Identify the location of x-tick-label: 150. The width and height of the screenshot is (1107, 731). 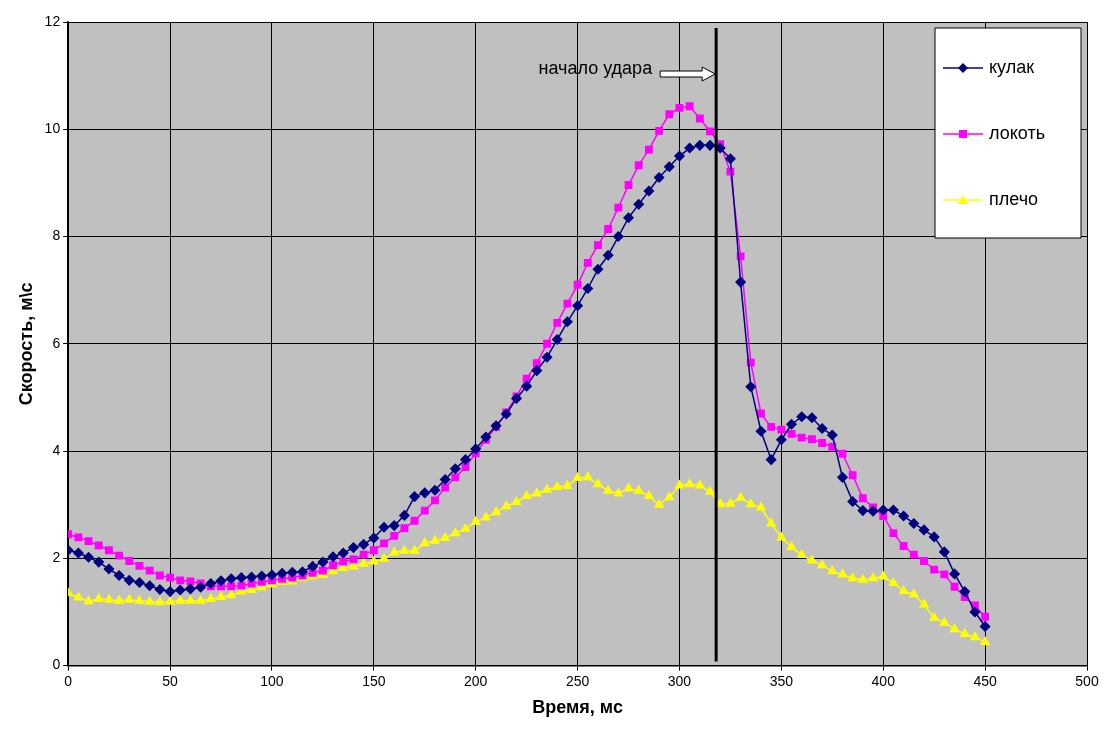
(374, 680).